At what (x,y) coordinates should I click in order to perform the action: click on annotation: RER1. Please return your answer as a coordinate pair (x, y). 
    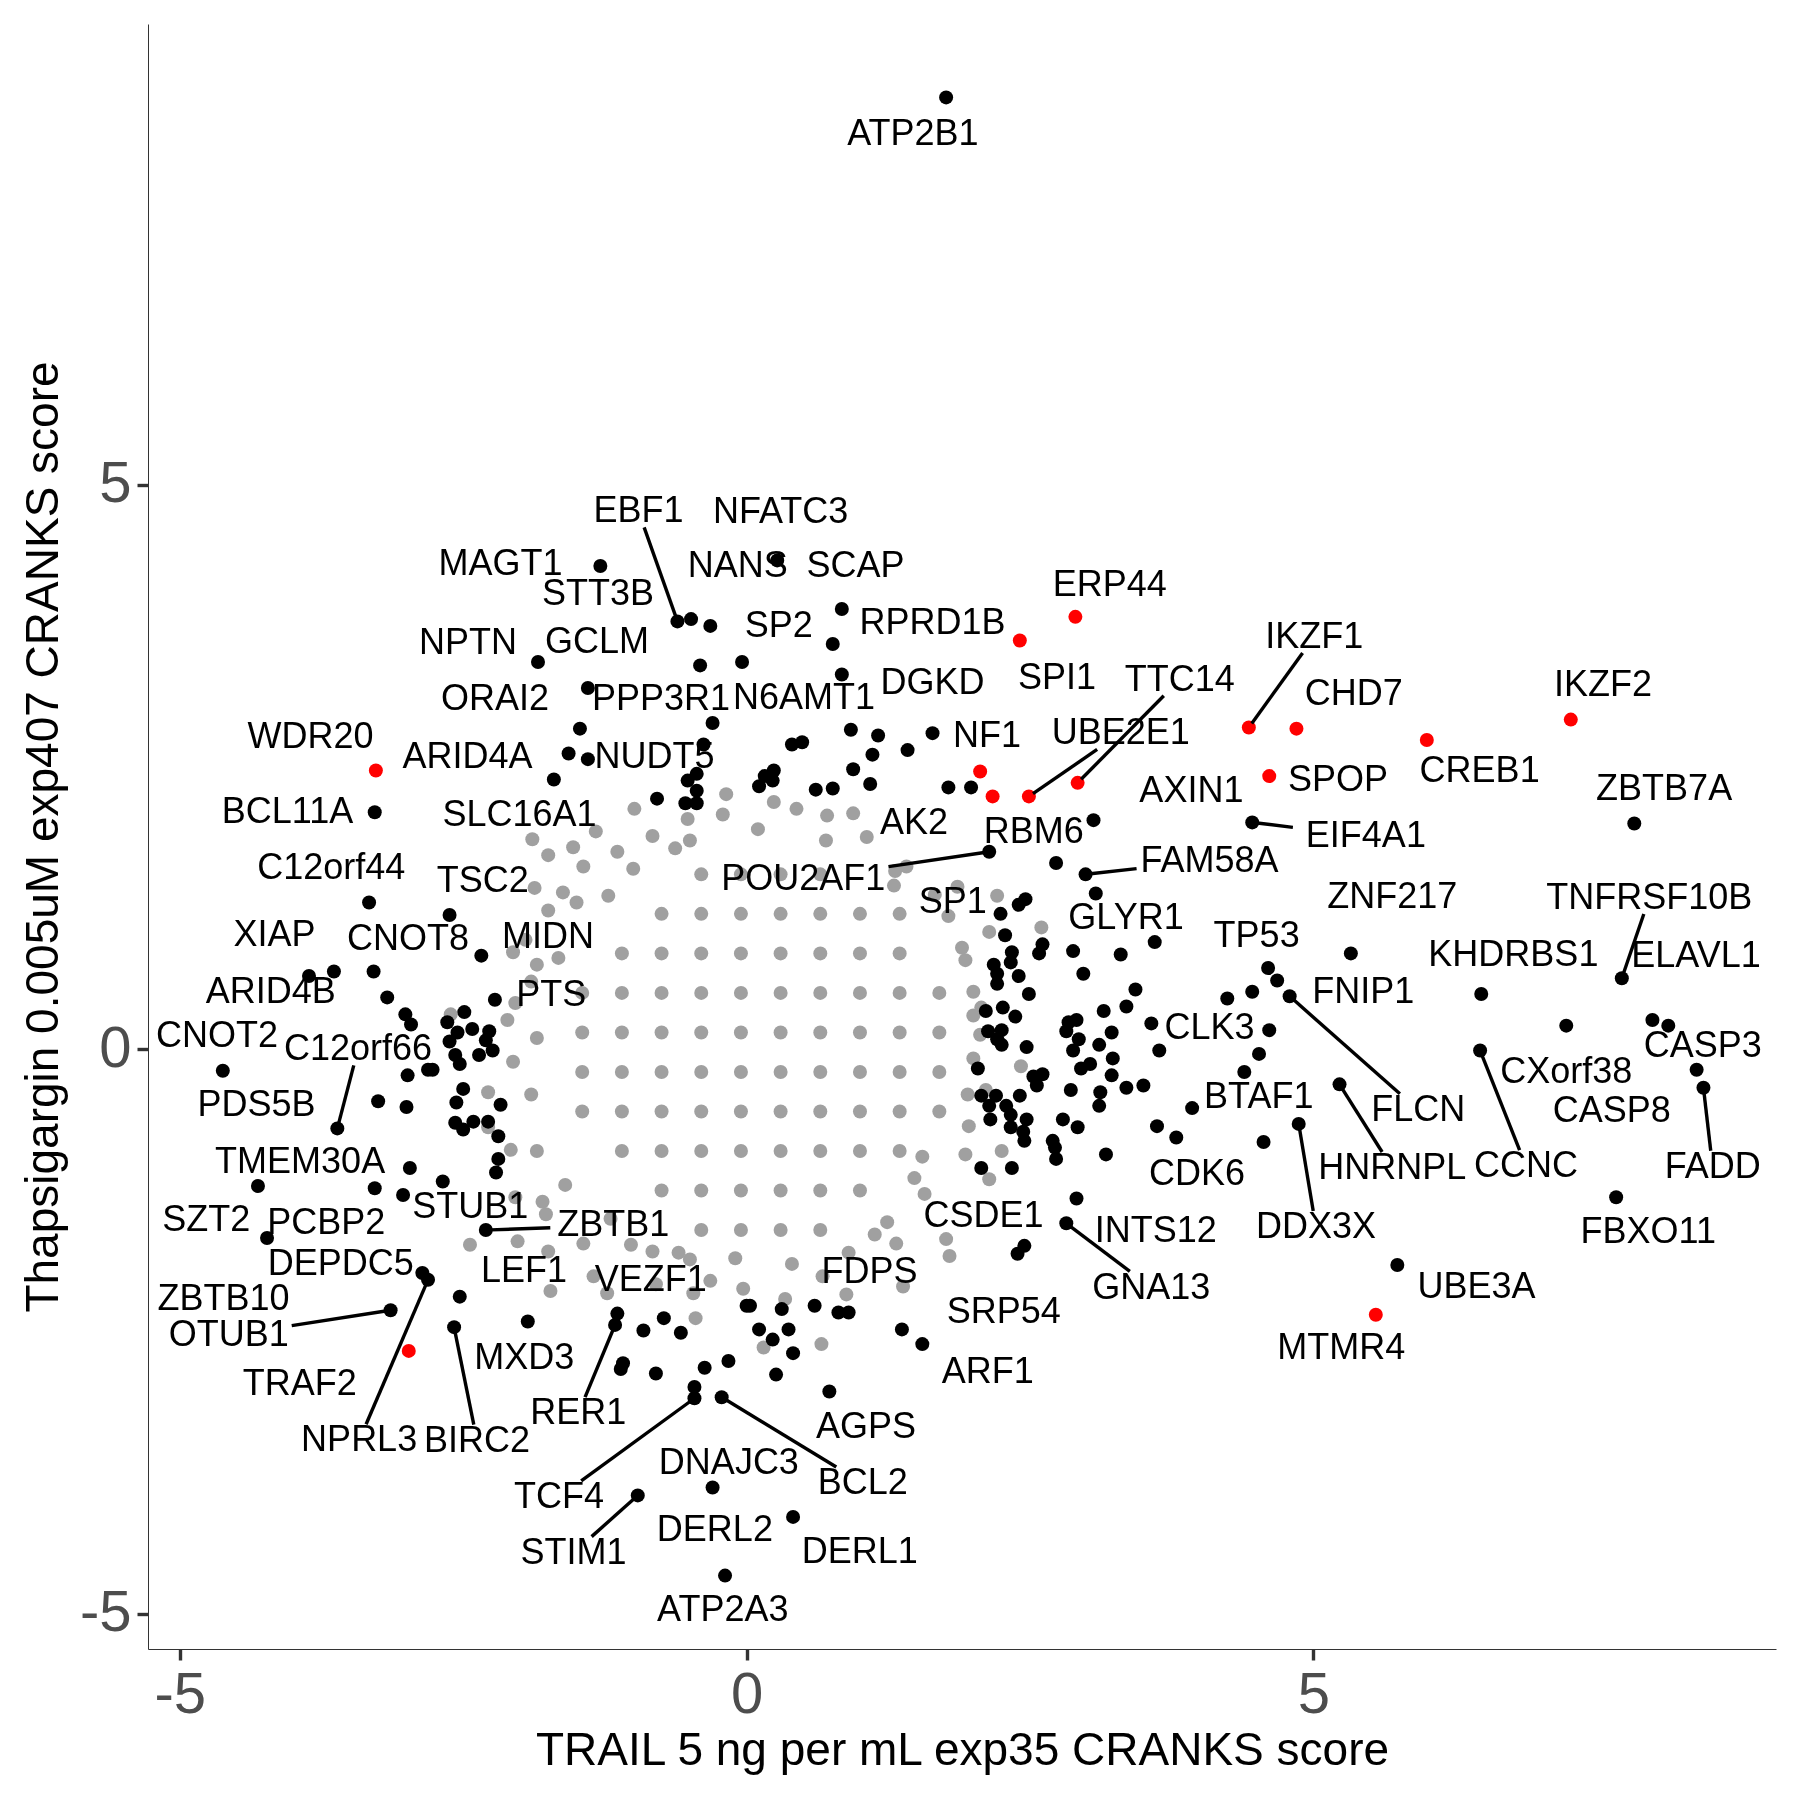
    Looking at the image, I should click on (578, 1412).